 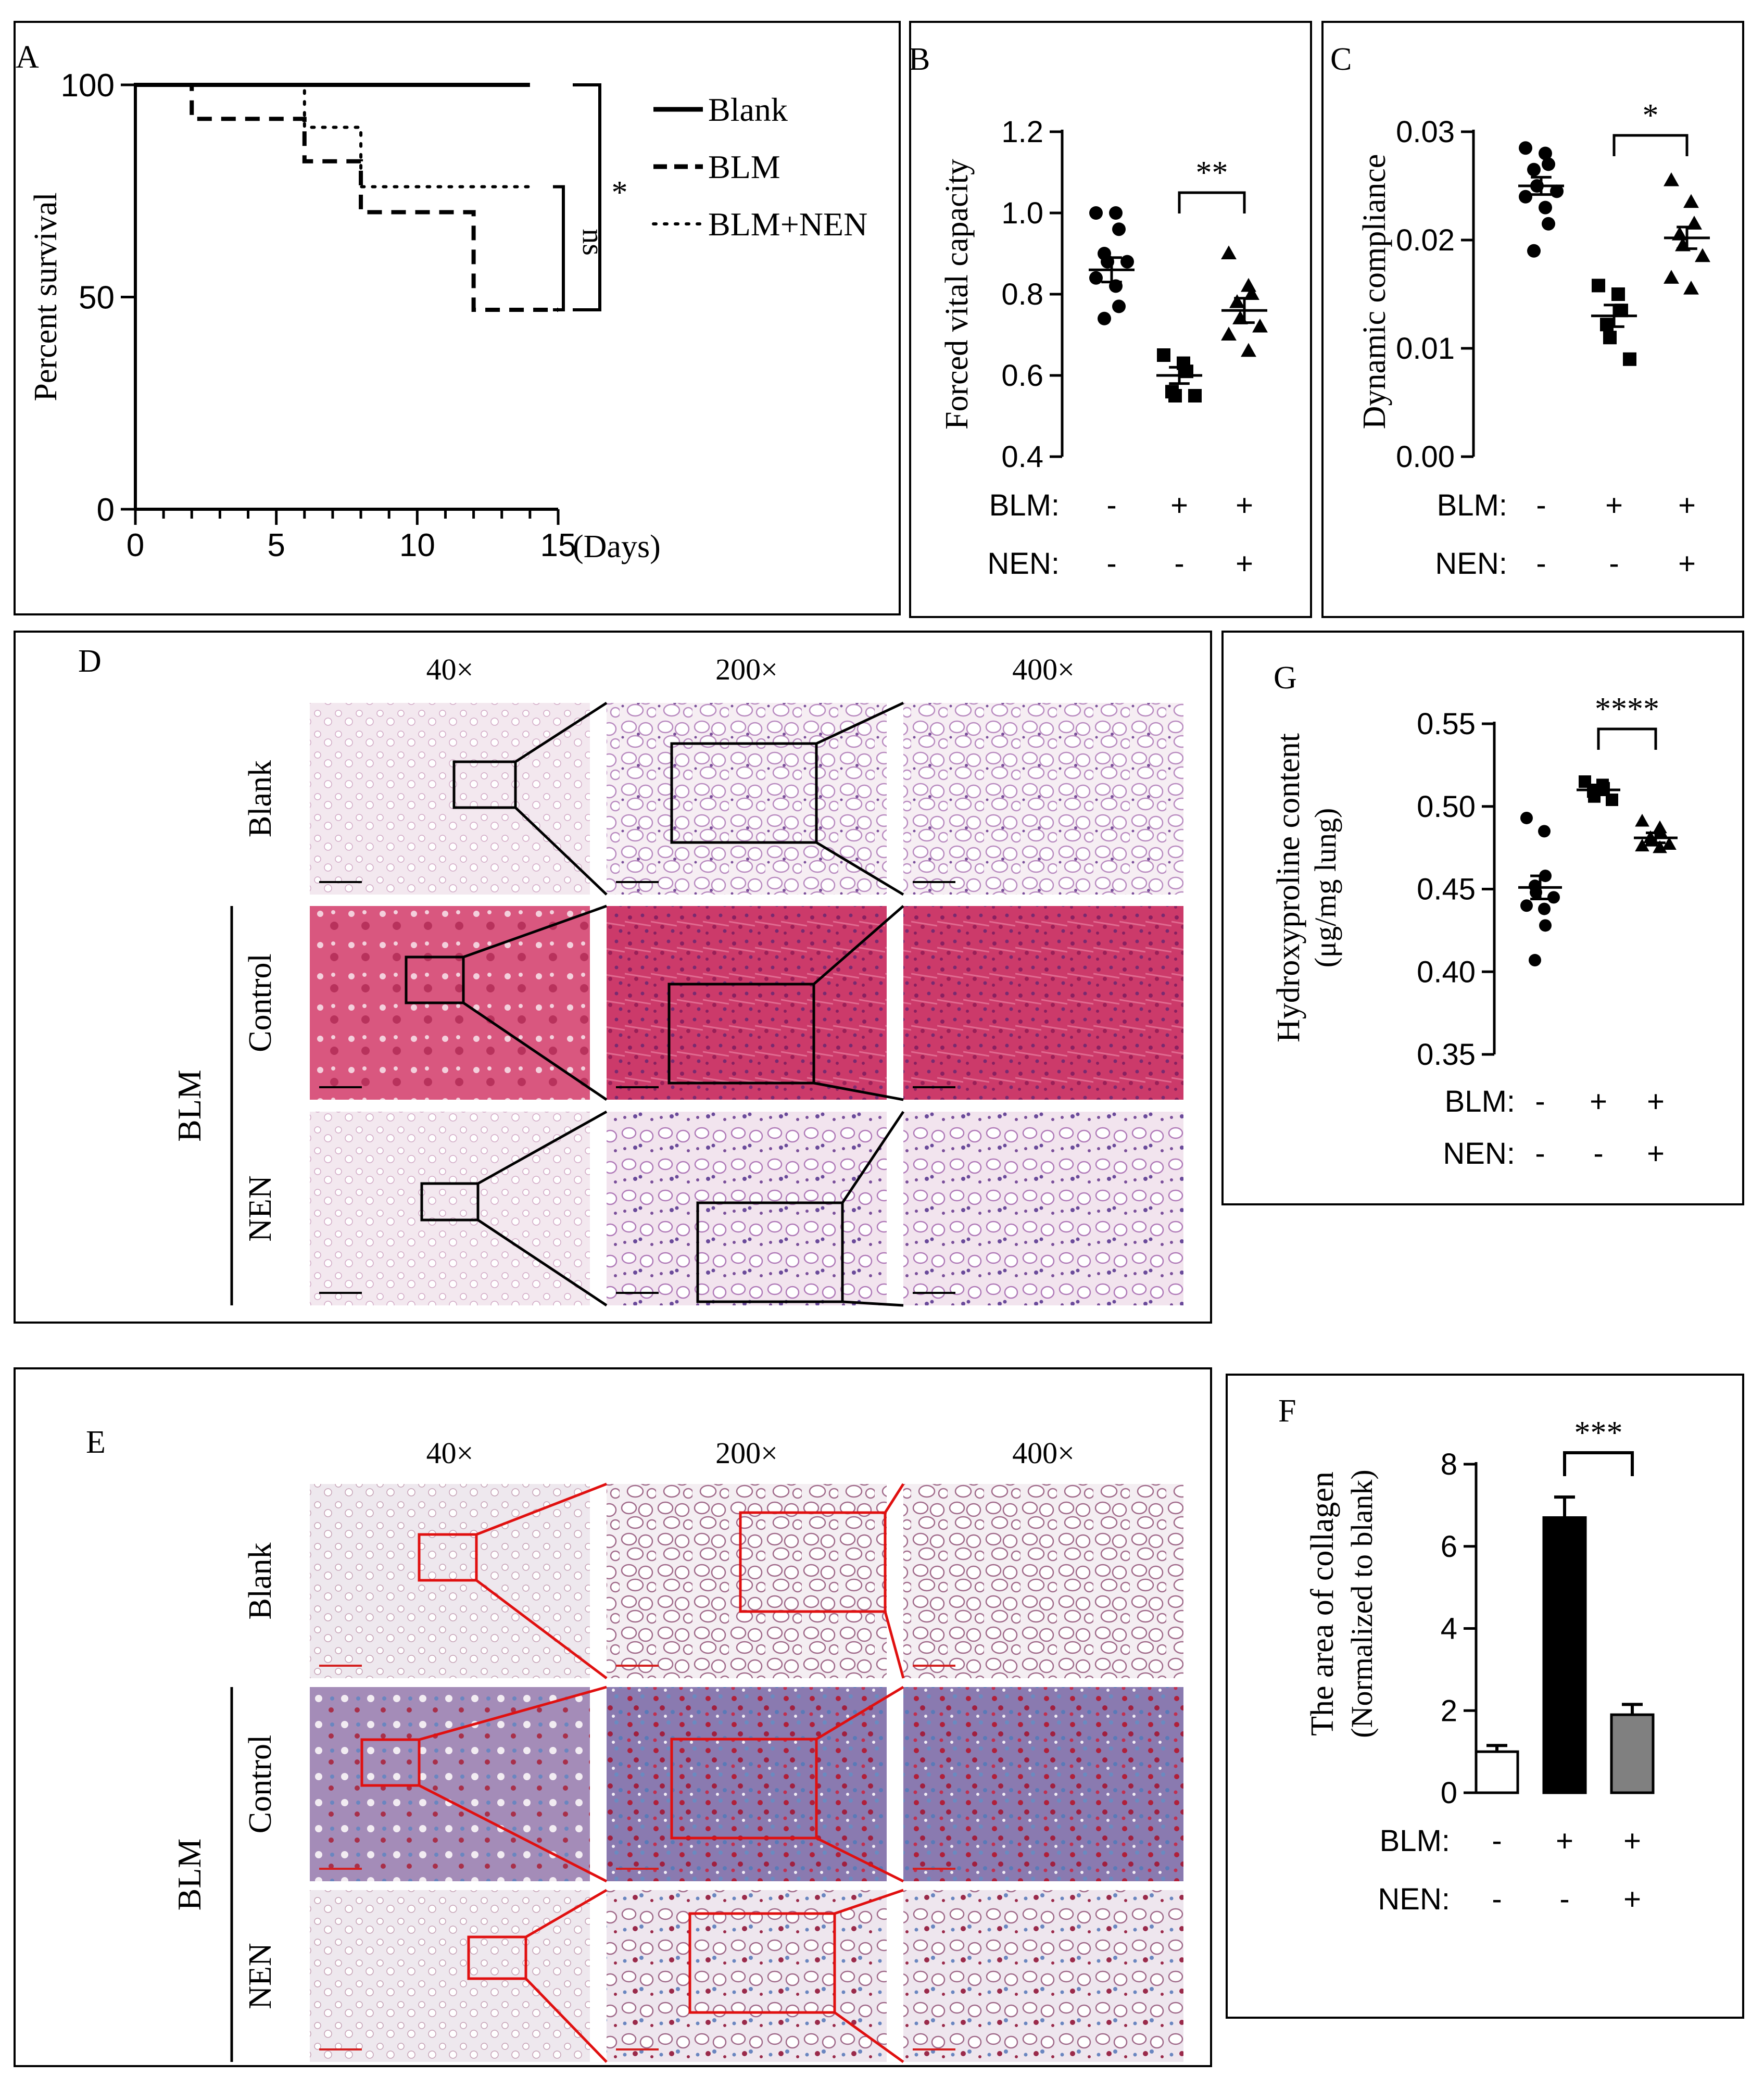 I want to click on y-tick-label: 1.0, so click(x=1022, y=213).